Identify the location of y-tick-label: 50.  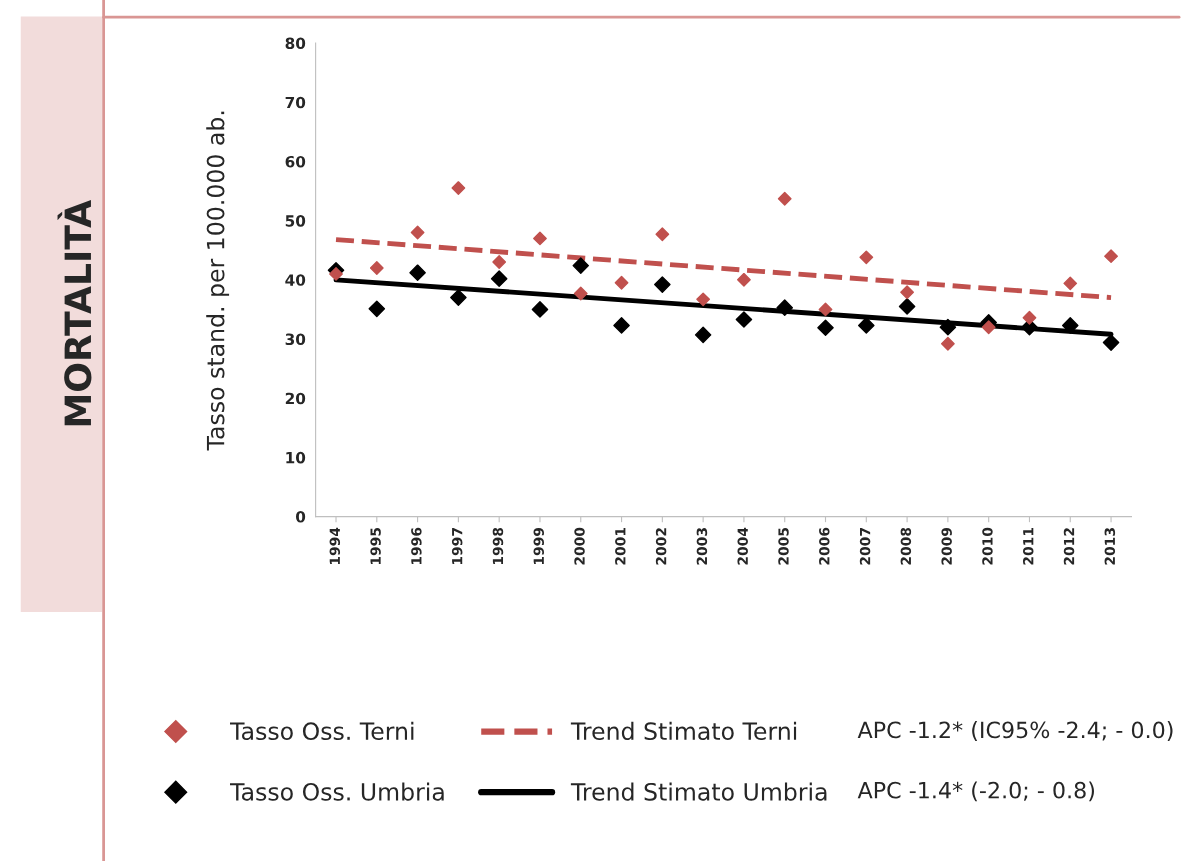
(295, 221).